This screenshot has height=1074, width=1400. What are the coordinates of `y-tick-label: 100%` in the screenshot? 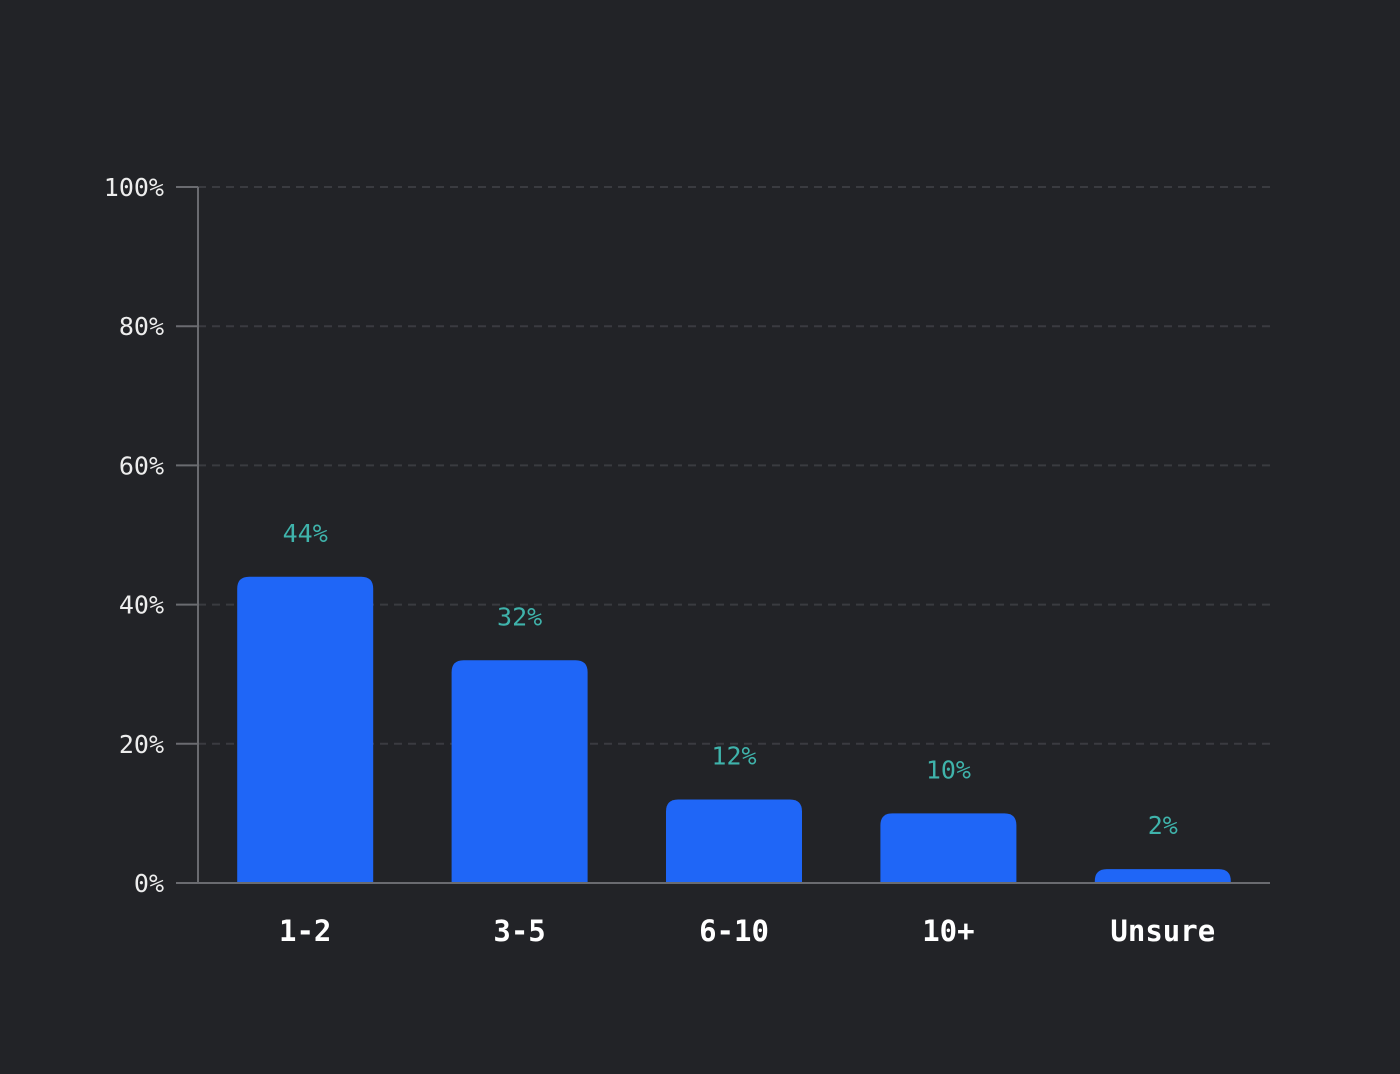 It's located at (134, 187).